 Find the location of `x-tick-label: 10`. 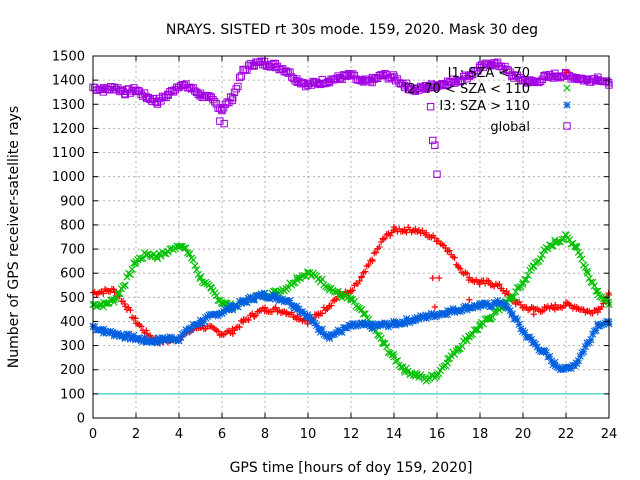

x-tick-label: 10 is located at coordinates (308, 434).